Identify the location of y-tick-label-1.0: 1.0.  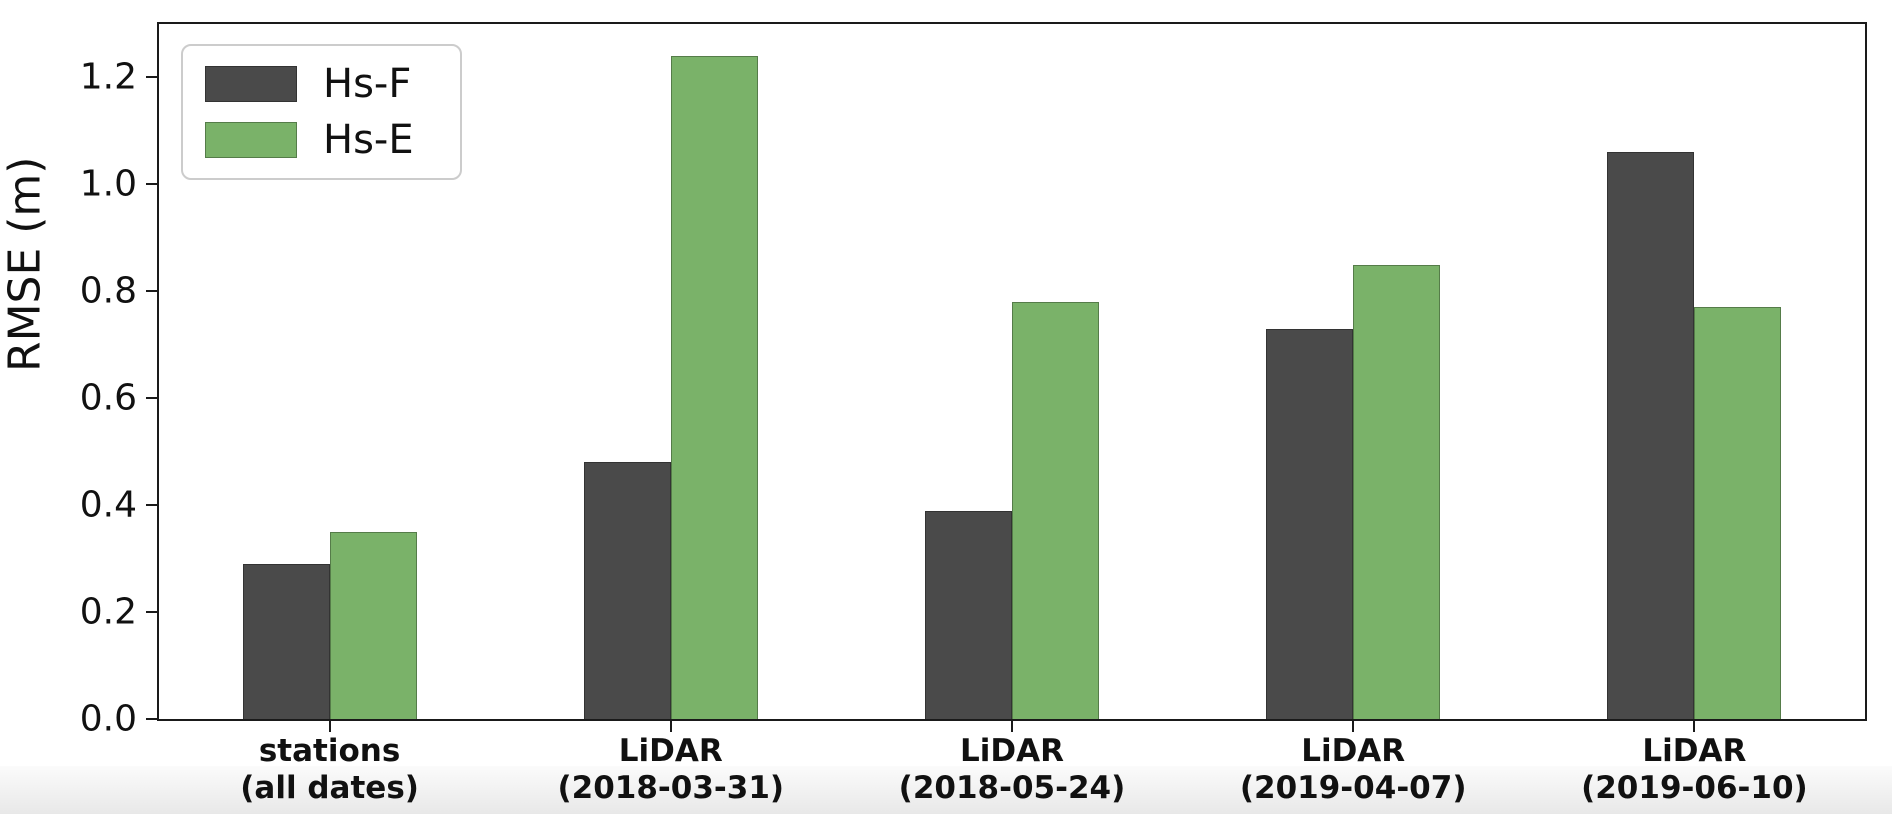
(108, 184).